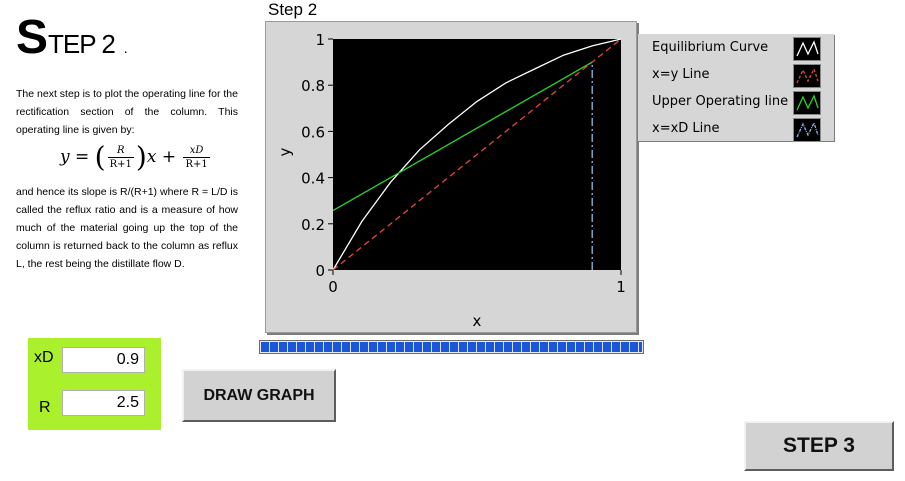 The width and height of the screenshot is (905, 481). Describe the element at coordinates (120, 164) in the screenshot. I see `formula-slope-denominator: R+1` at that location.